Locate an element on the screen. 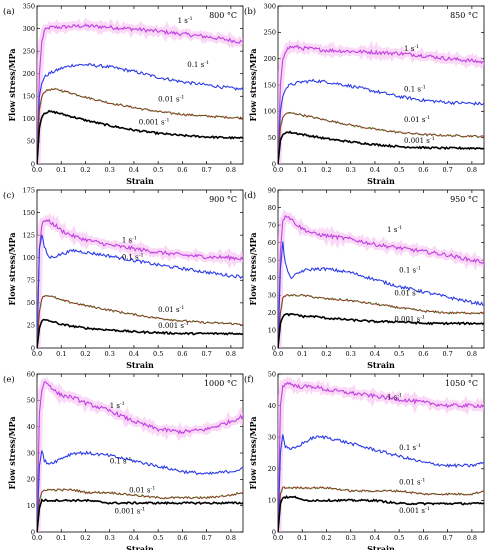 The height and width of the screenshot is (550, 489). y-tick-label: 20 is located at coordinates (272, 469).